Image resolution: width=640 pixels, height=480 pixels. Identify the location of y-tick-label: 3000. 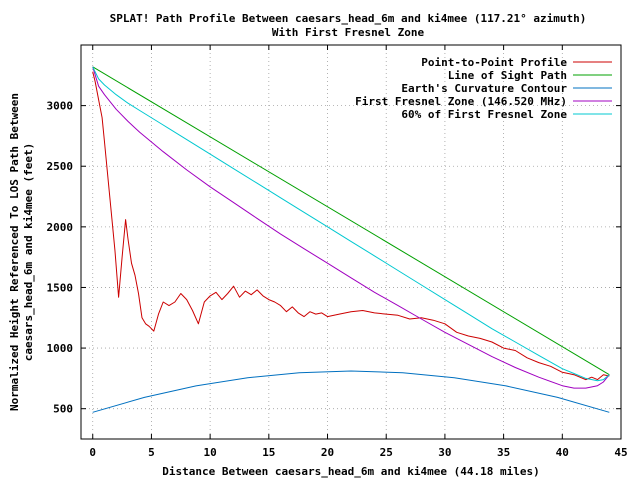
(60, 106).